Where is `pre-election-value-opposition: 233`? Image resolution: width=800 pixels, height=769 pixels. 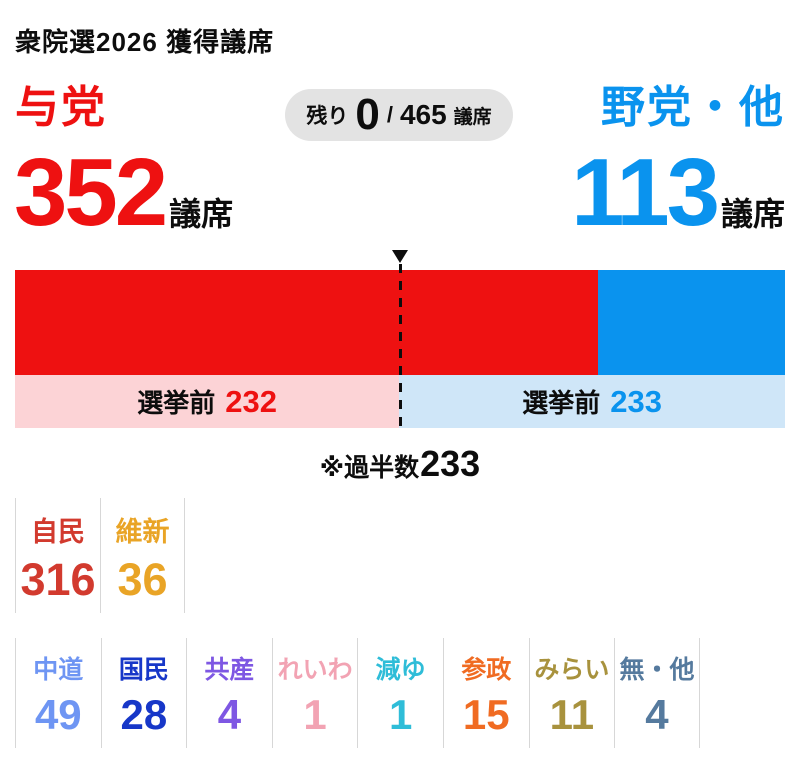
pre-election-value-opposition: 233 is located at coordinates (636, 401).